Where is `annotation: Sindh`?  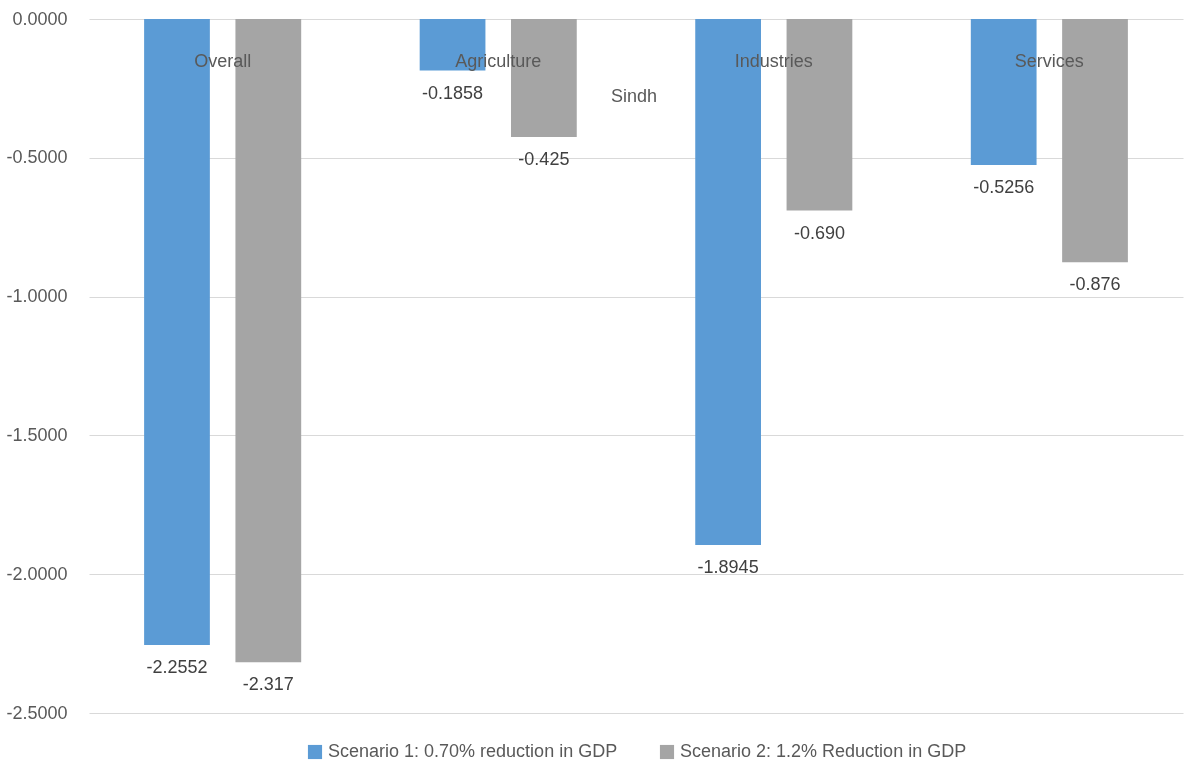 annotation: Sindh is located at coordinates (634, 96).